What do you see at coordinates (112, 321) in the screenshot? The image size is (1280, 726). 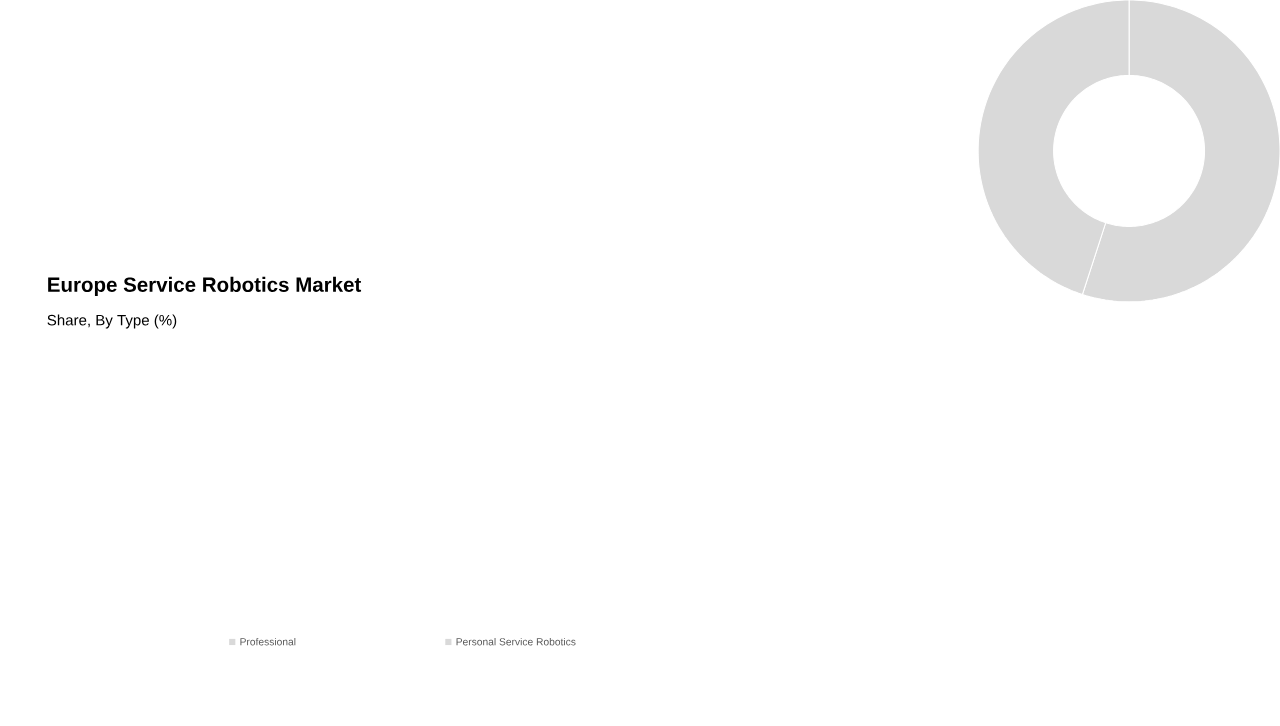 I see `text: Share, By Type (%)` at bounding box center [112, 321].